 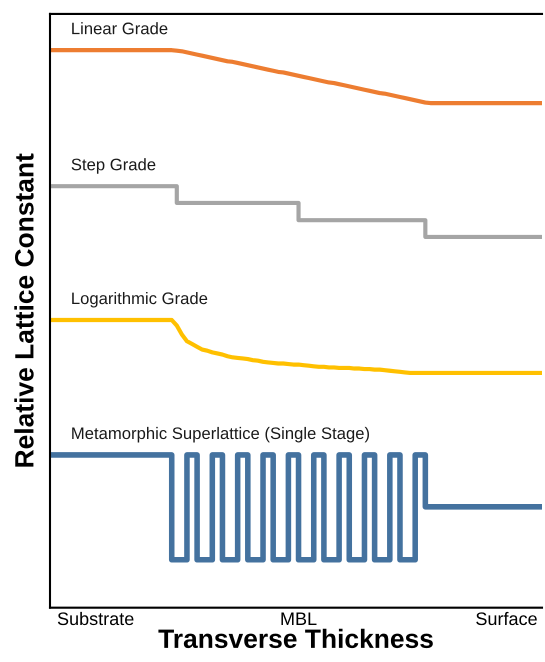 I want to click on series-label: Metamorphic Superlattice (Single Stage), so click(x=221, y=434).